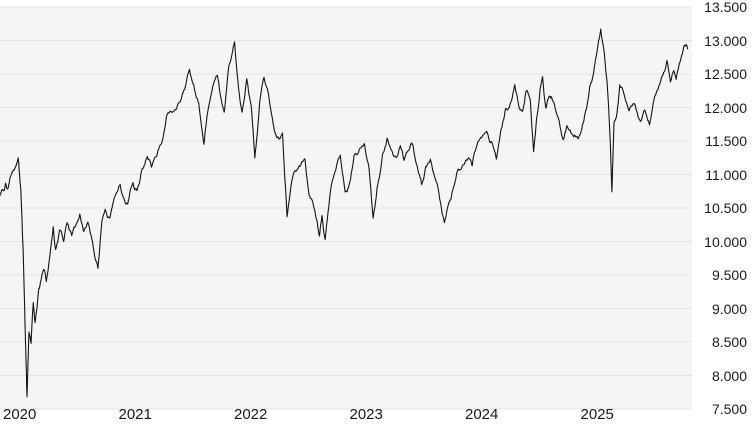 This screenshot has height=430, width=753. I want to click on y-axis-label: 9.500, so click(729, 275).